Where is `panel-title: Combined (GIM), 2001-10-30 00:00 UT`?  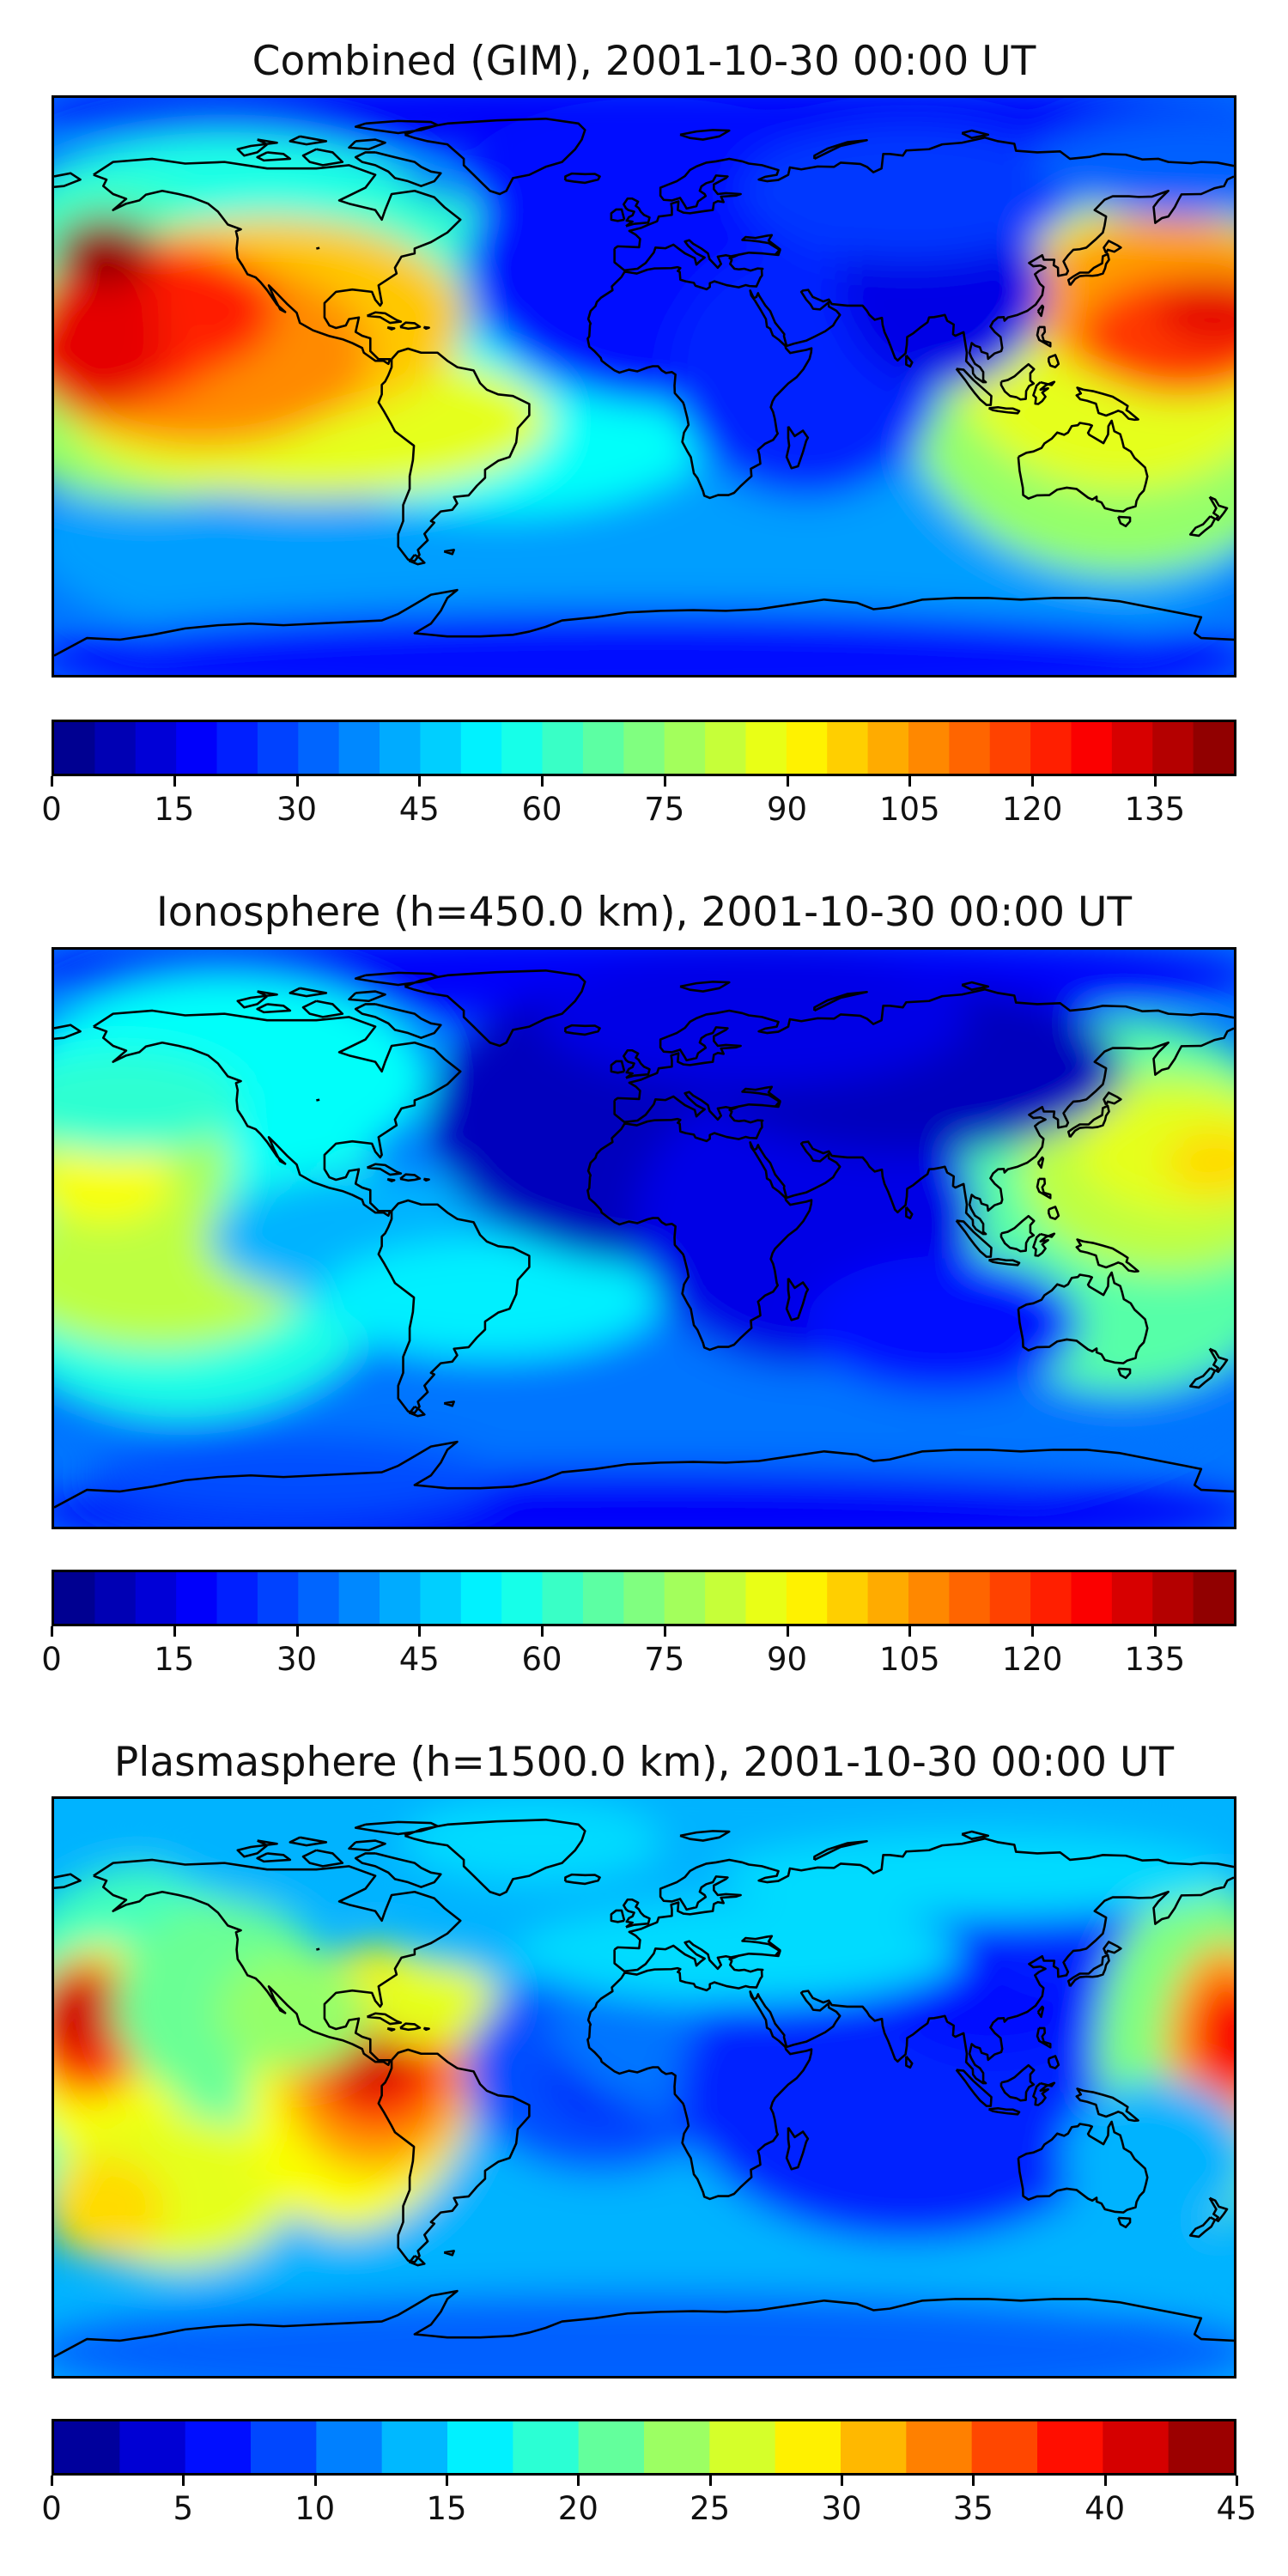
panel-title: Combined (GIM), 2001-10-30 00:00 UT is located at coordinates (644, 61).